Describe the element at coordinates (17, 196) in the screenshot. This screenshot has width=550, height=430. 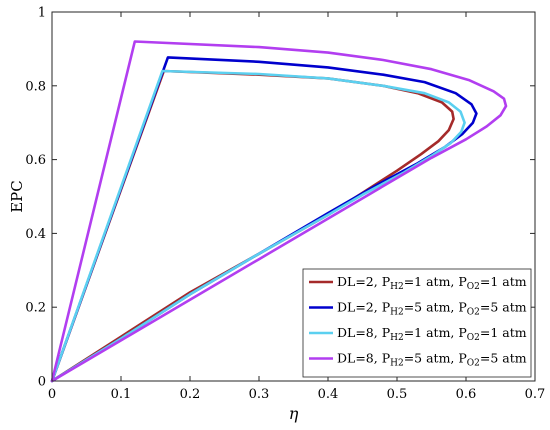
I see `y-axis-label: EPC` at that location.